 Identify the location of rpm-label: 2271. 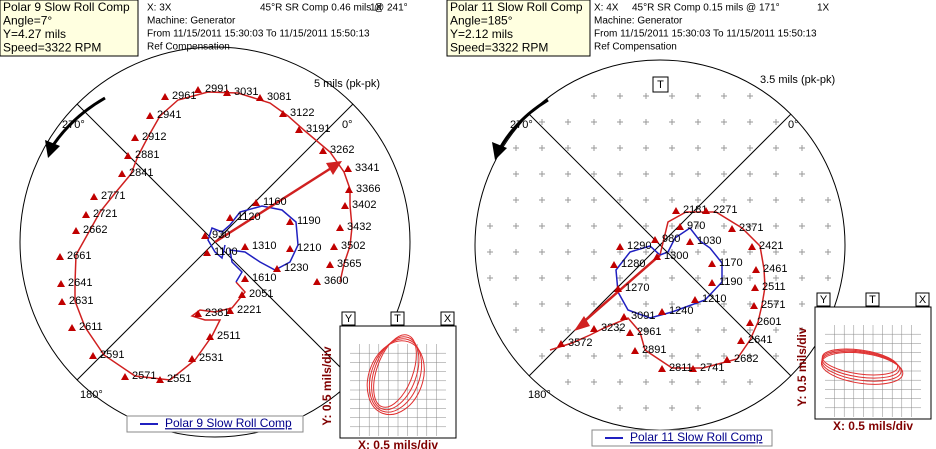
(725, 210).